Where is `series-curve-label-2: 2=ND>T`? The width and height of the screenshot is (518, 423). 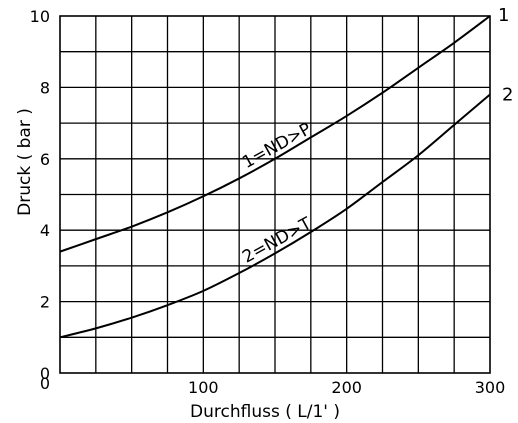
series-curve-label-2: 2=ND>T is located at coordinates (277, 240).